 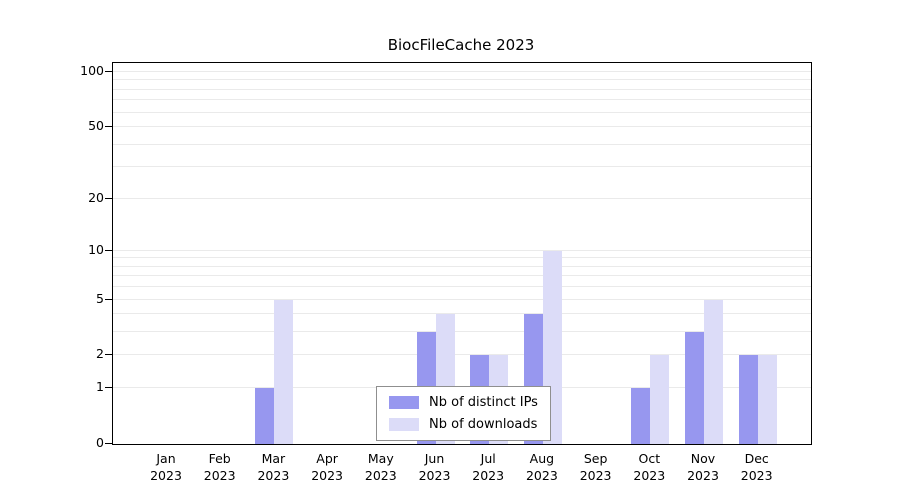 What do you see at coordinates (380, 467) in the screenshot?
I see `x-axis-label-may: May 2023` at bounding box center [380, 467].